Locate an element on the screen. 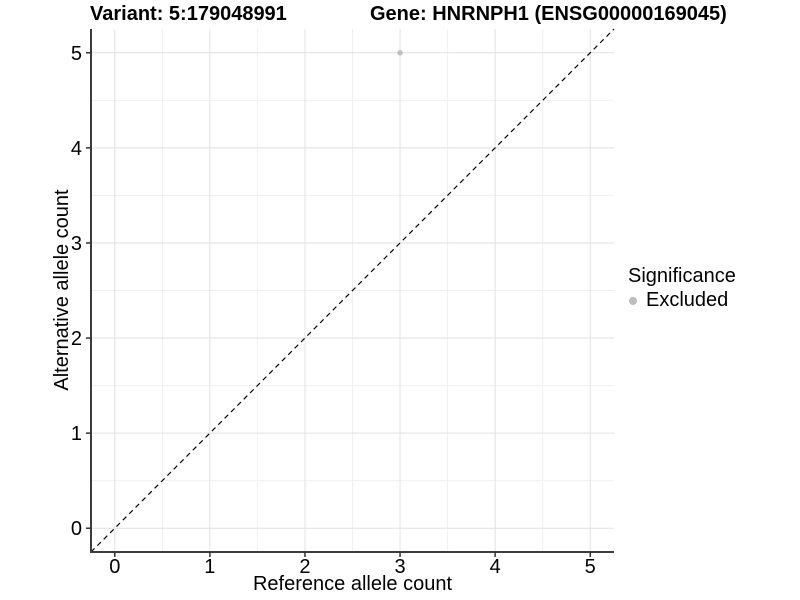 The width and height of the screenshot is (800, 600). legend-title: Significance is located at coordinates (682, 276).